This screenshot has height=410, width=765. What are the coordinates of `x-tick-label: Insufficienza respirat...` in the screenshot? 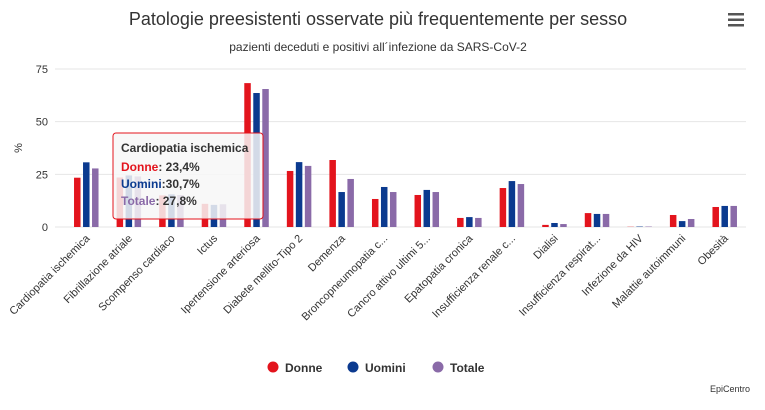 It's located at (560, 276).